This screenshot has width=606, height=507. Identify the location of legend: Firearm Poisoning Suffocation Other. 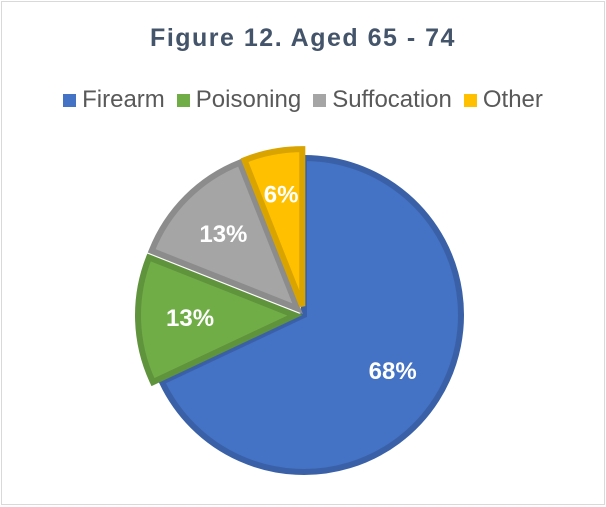
(303, 100).